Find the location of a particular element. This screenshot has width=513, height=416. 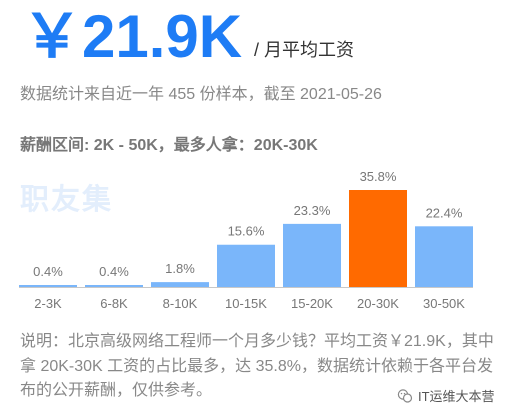

category-label-15-20K: 15-20K is located at coordinates (312, 303).